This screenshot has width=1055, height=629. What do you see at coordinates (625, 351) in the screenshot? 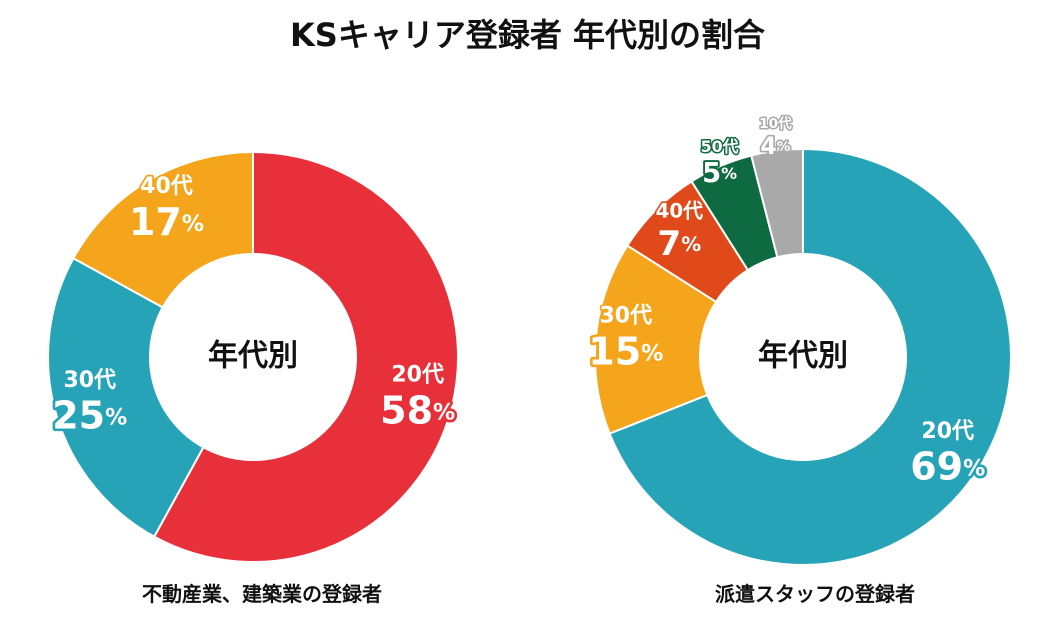
I see `slice-value-right-1: 15%` at bounding box center [625, 351].